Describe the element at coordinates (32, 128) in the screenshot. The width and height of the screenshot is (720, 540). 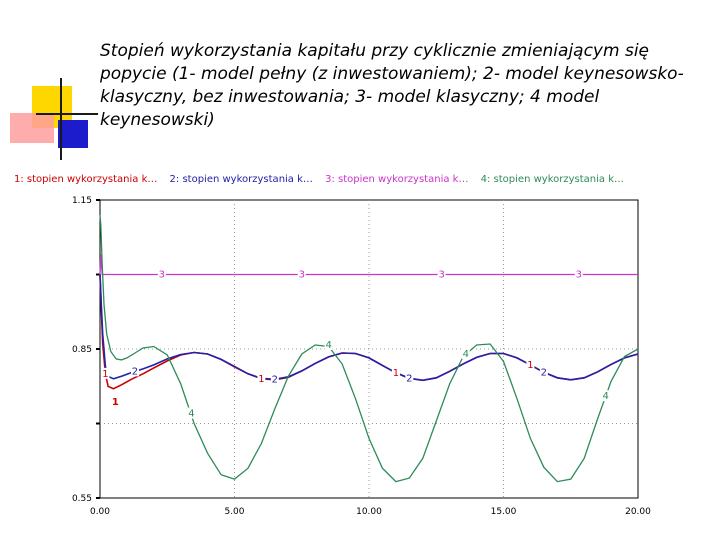
I see `deco-pink-square` at that location.